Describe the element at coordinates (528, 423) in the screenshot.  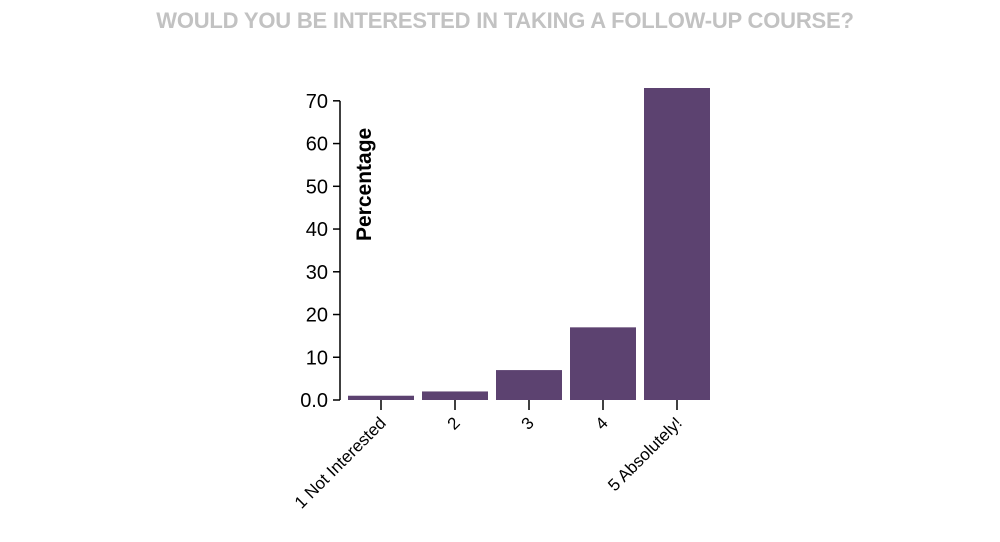
I see `x-category-label: 3` at that location.